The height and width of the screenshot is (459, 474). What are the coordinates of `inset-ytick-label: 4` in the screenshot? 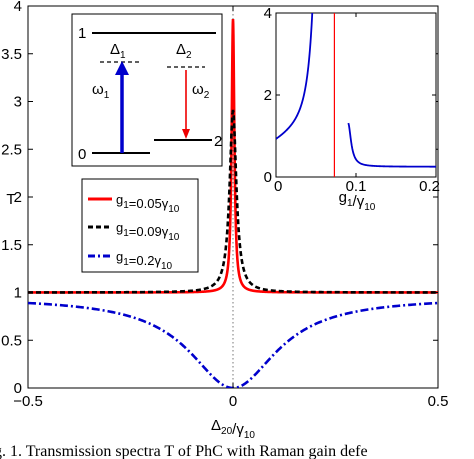 It's located at (268, 13).